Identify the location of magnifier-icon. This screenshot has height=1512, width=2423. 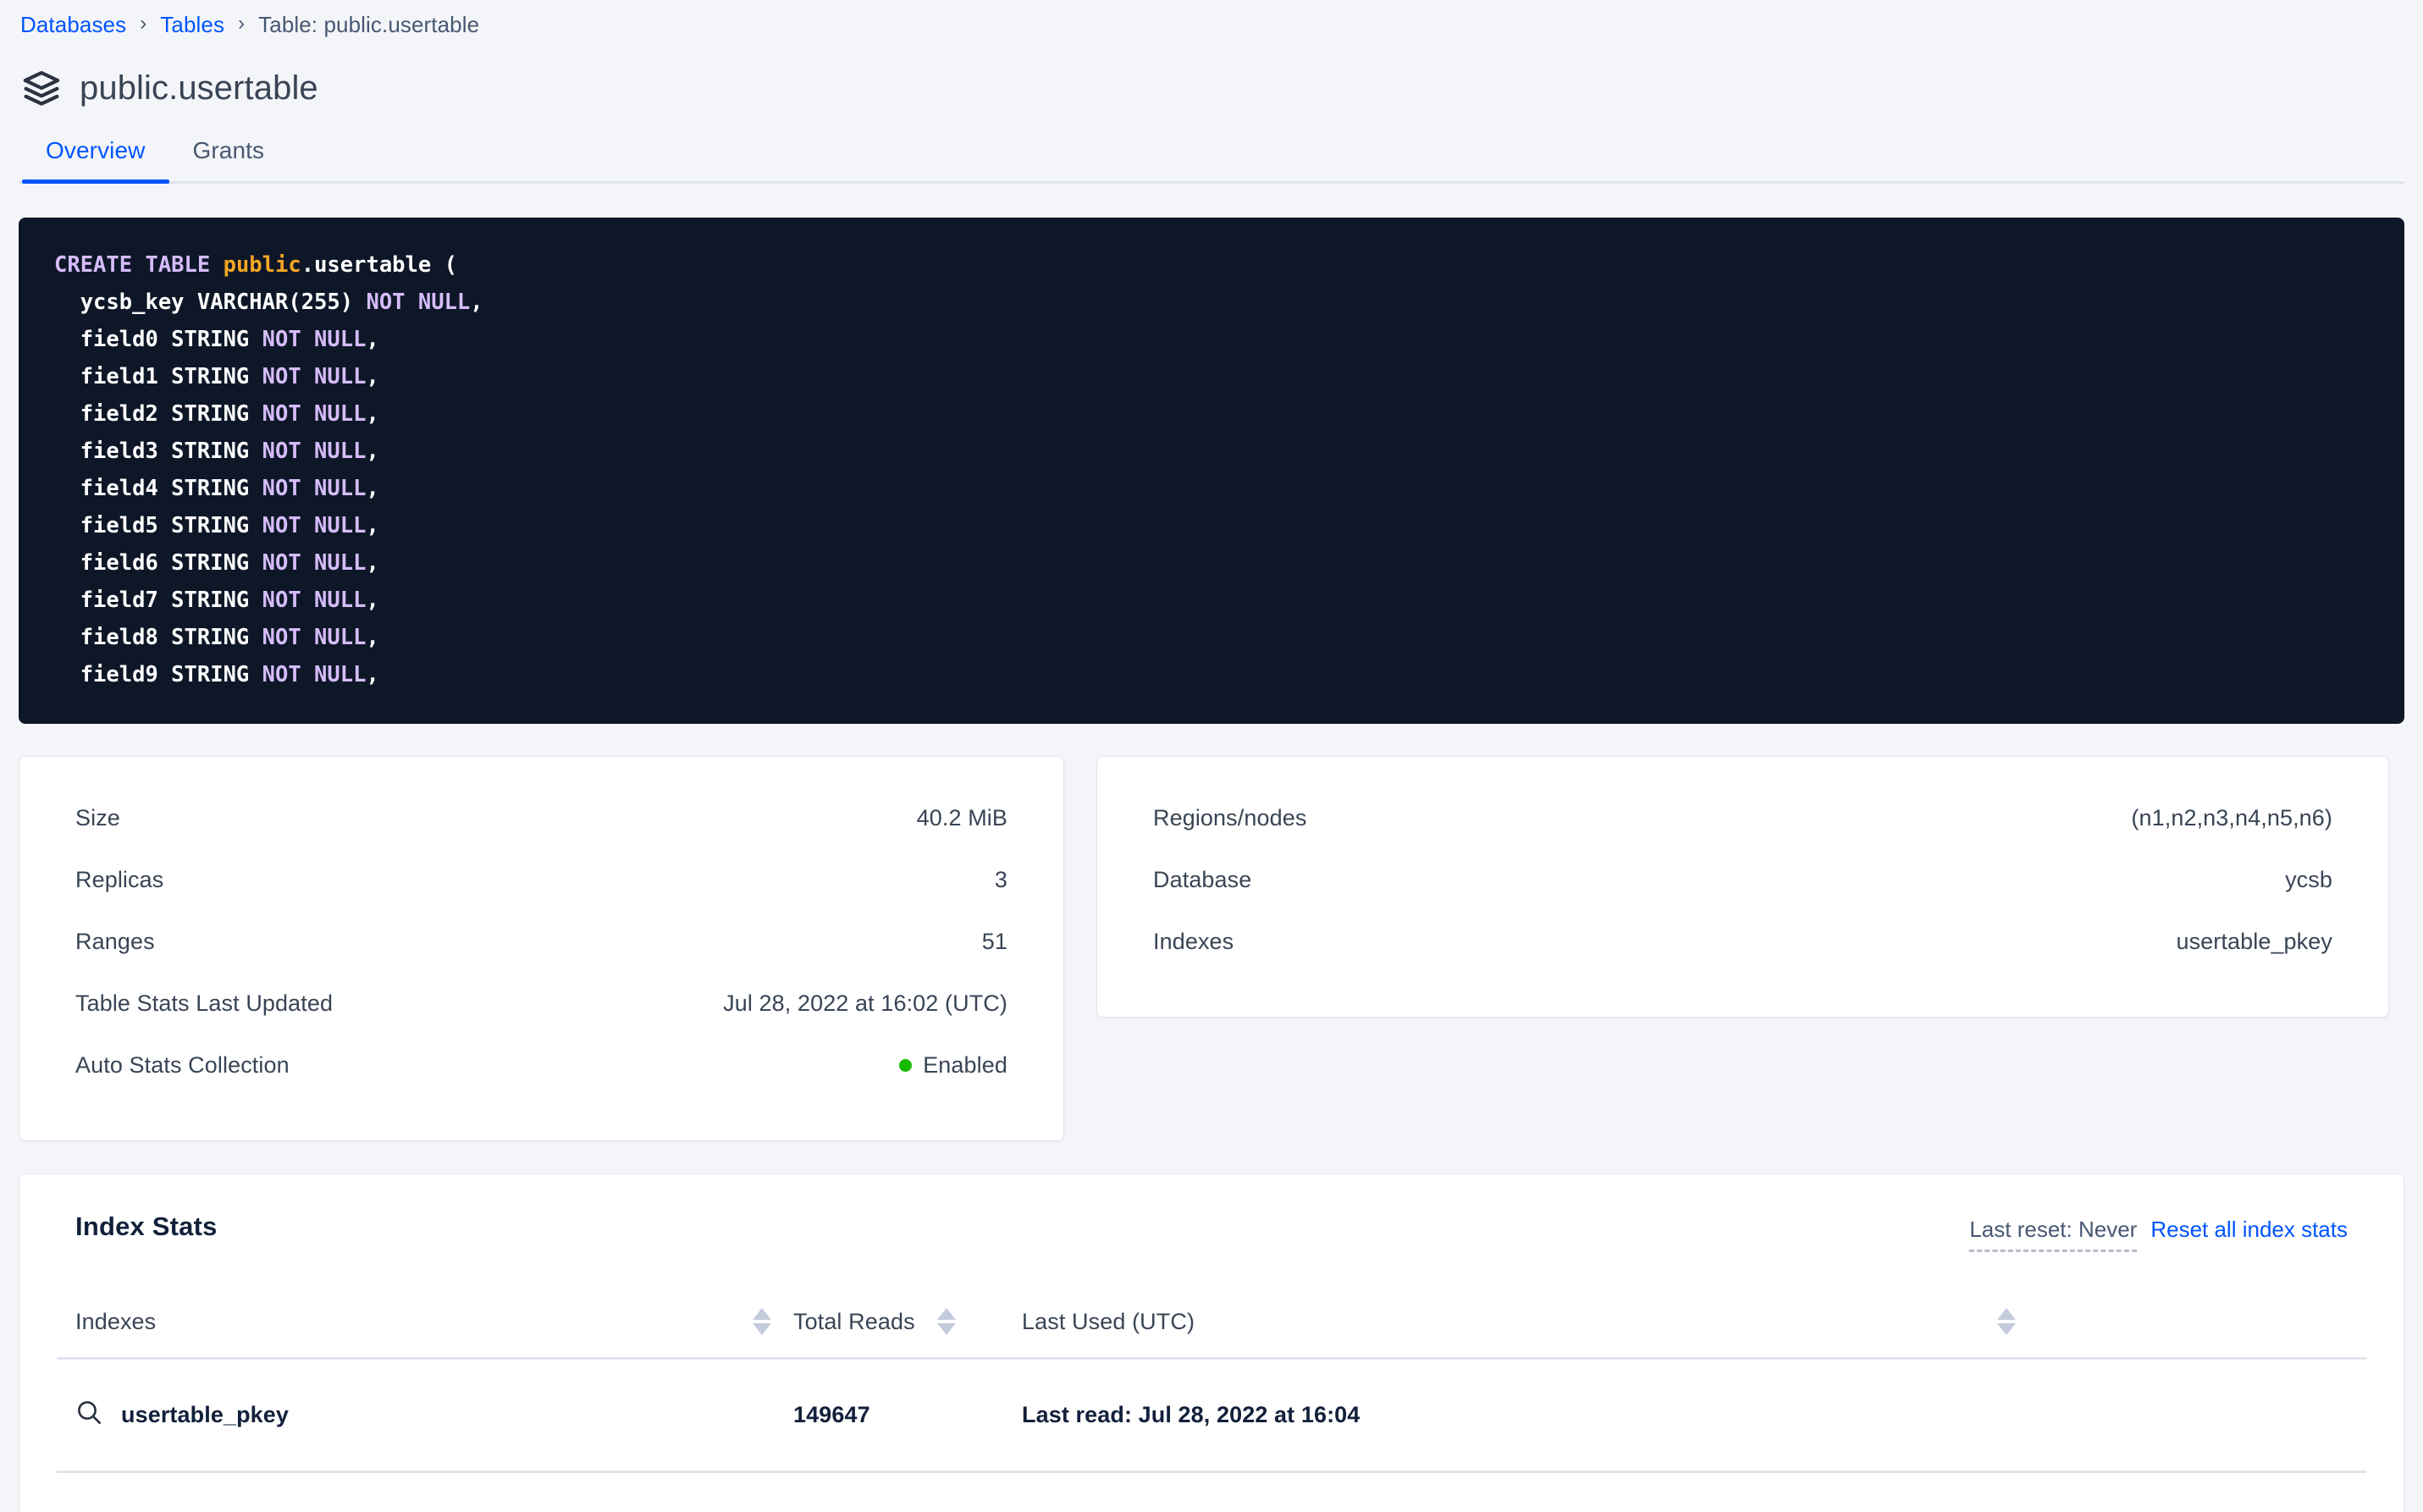
(88, 1415).